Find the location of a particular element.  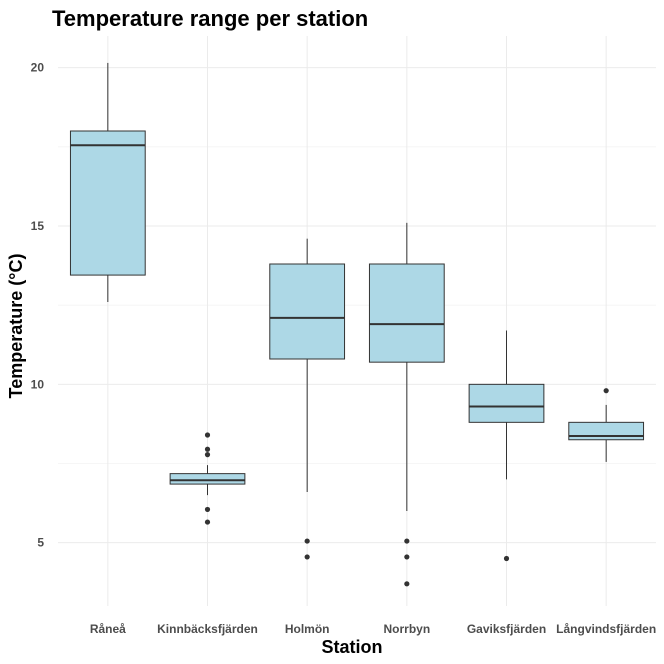

y-tick-label: 5 is located at coordinates (40, 543).